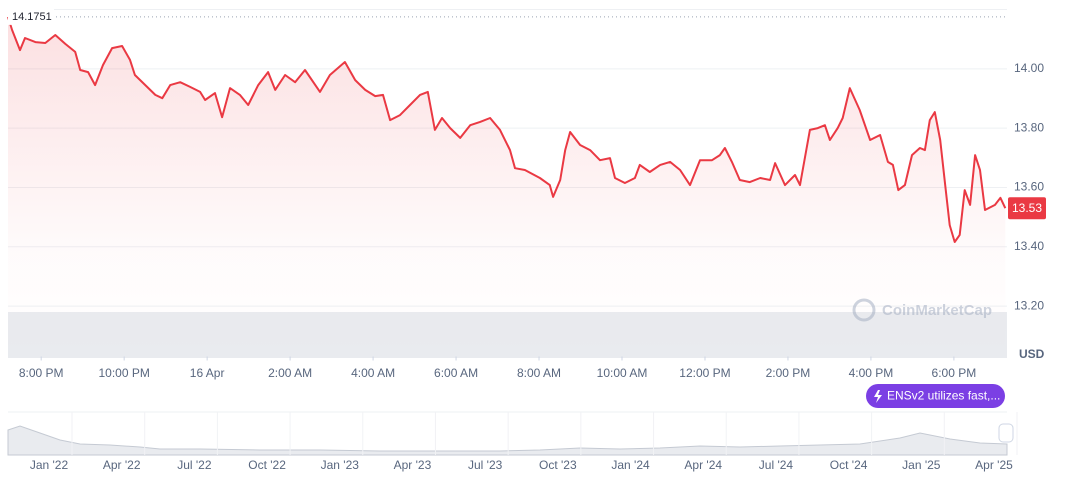 The image size is (1072, 477). Describe the element at coordinates (41, 373) in the screenshot. I see `x-tick-label: 8:00 PM` at that location.